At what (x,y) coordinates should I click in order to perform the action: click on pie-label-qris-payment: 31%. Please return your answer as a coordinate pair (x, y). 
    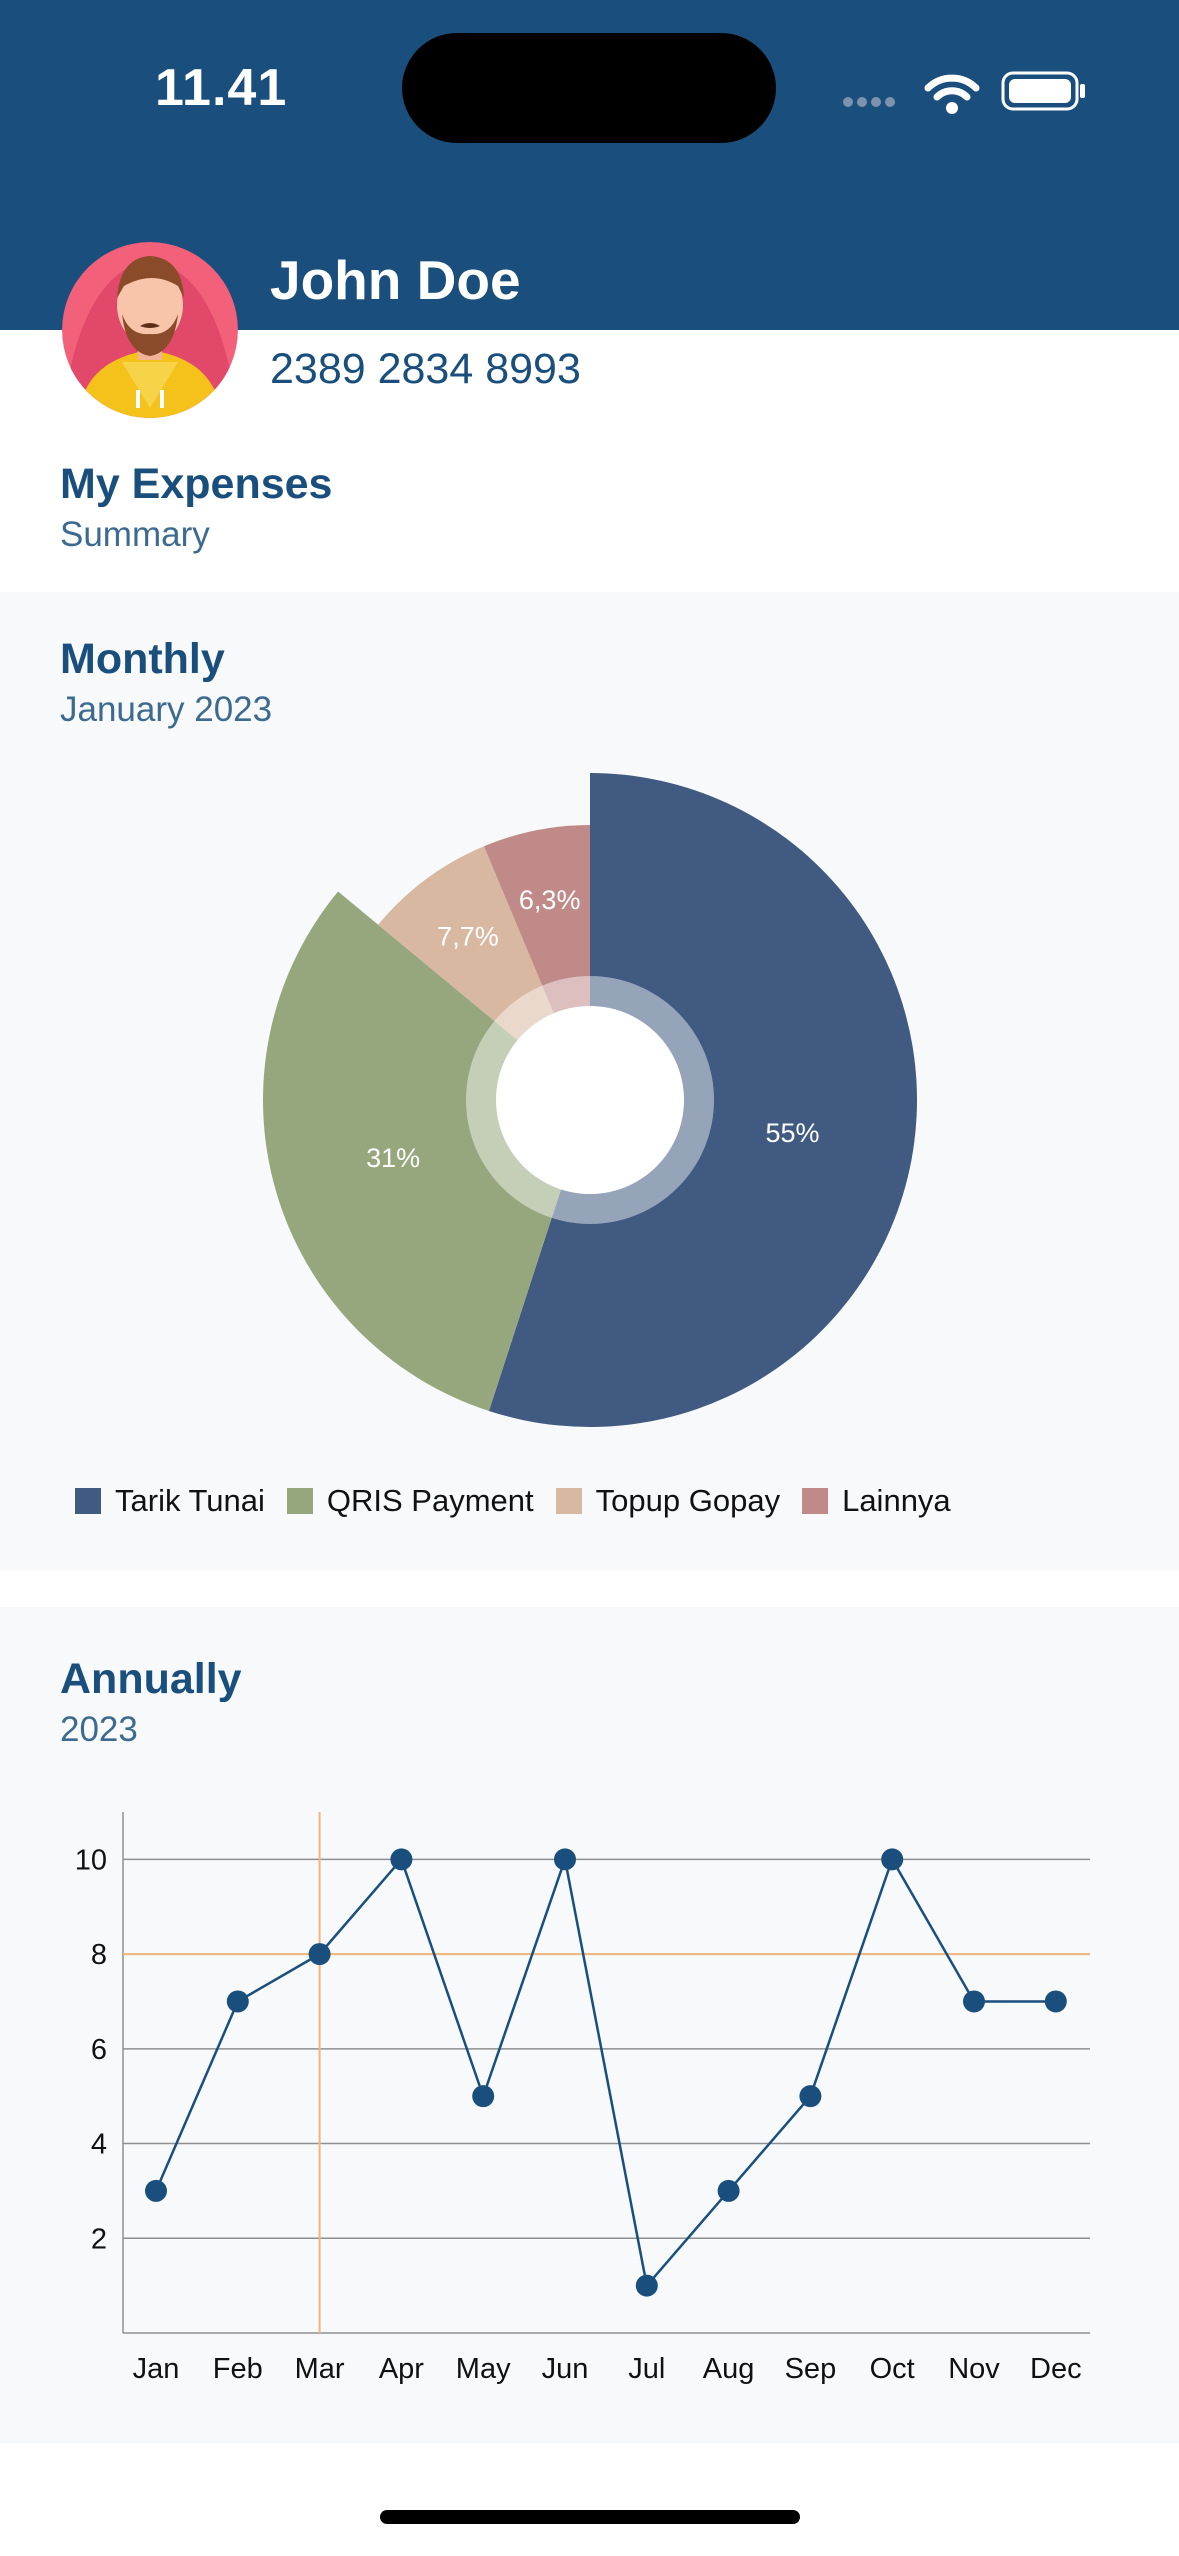
    Looking at the image, I should click on (393, 1158).